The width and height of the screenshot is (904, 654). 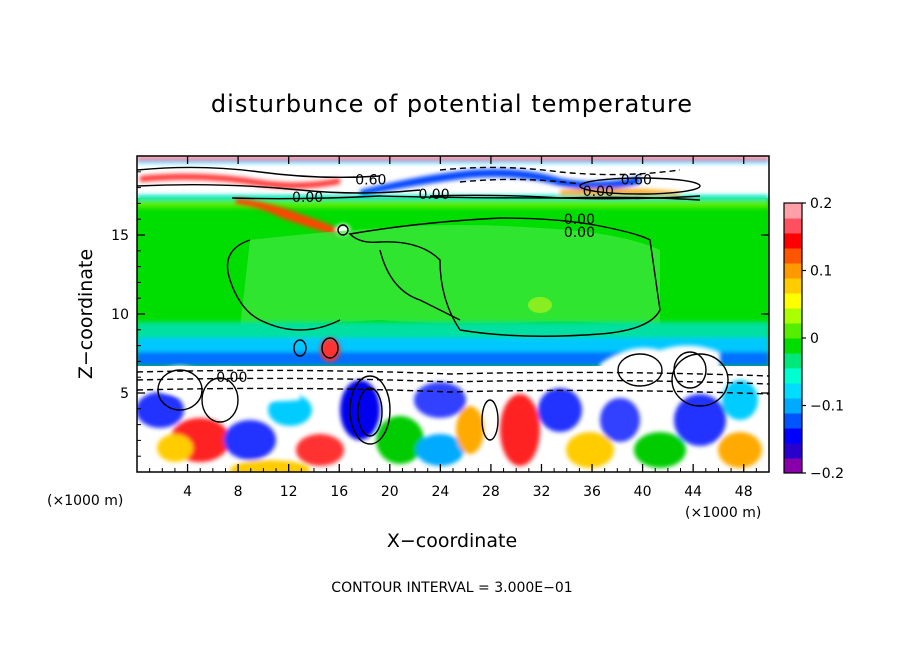 What do you see at coordinates (453, 158) in the screenshot?
I see `field-stripe-red` at bounding box center [453, 158].